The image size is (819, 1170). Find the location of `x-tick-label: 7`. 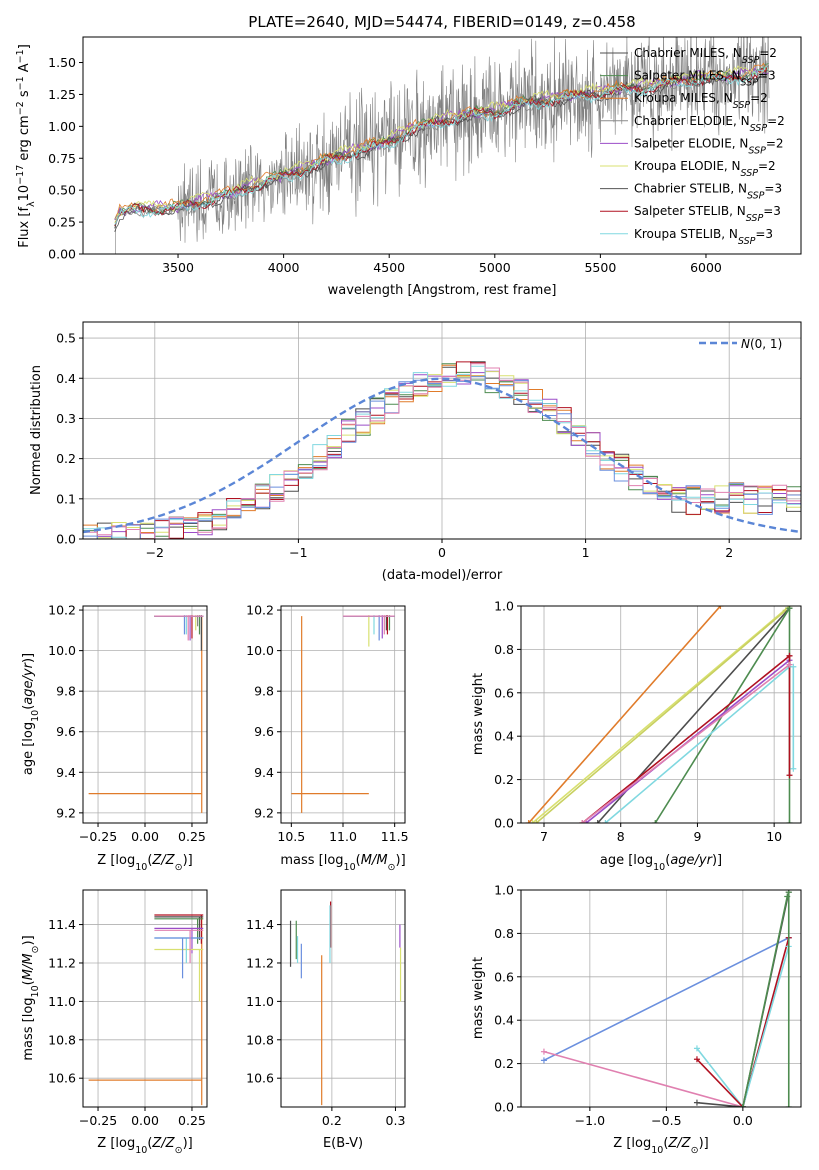

x-tick-label: 7 is located at coordinates (544, 836).